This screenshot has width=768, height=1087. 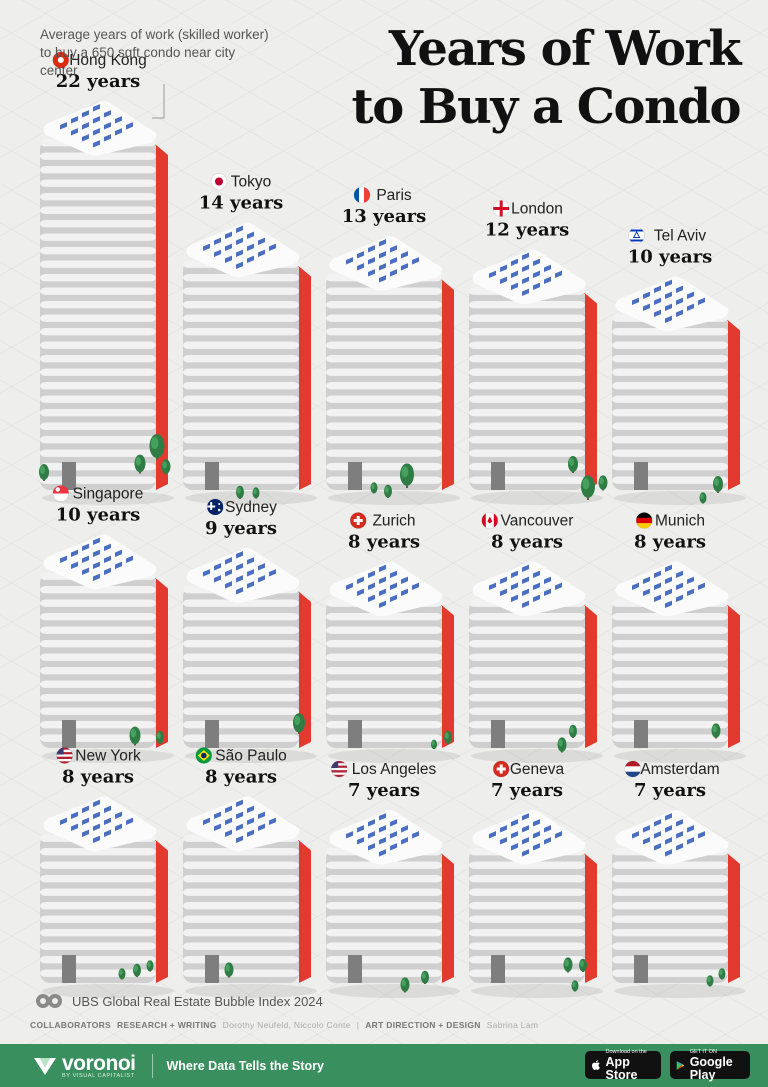 What do you see at coordinates (536, 904) in the screenshot?
I see `building-geneva` at bounding box center [536, 904].